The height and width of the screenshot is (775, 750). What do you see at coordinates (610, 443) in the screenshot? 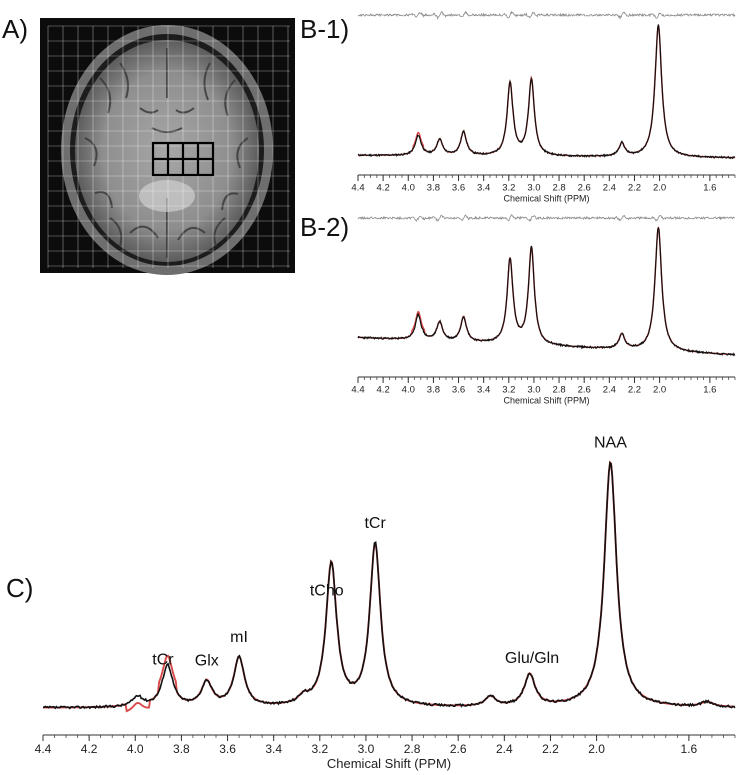
I see `peak-annotation-label: NAA` at bounding box center [610, 443].